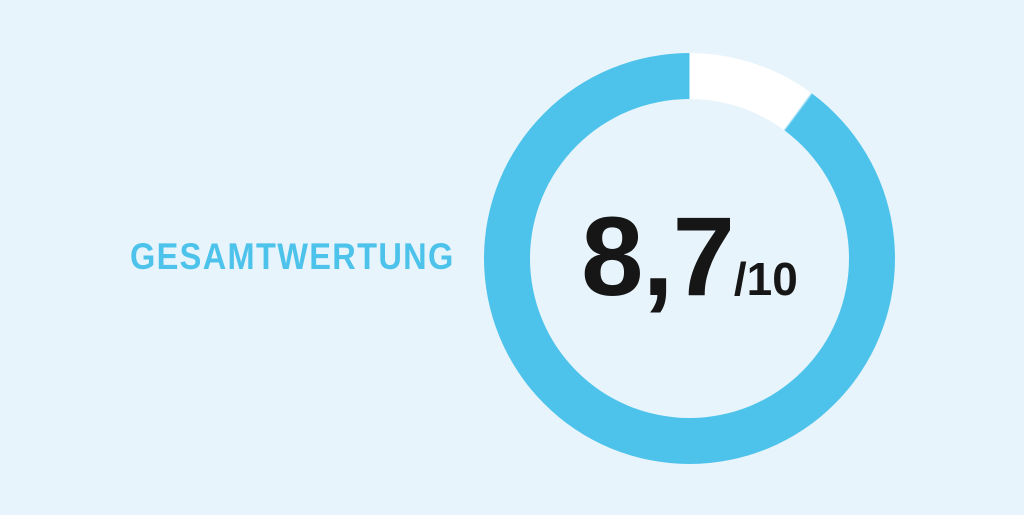 This screenshot has width=1024, height=515. I want to click on score-max: /10, so click(765, 278).